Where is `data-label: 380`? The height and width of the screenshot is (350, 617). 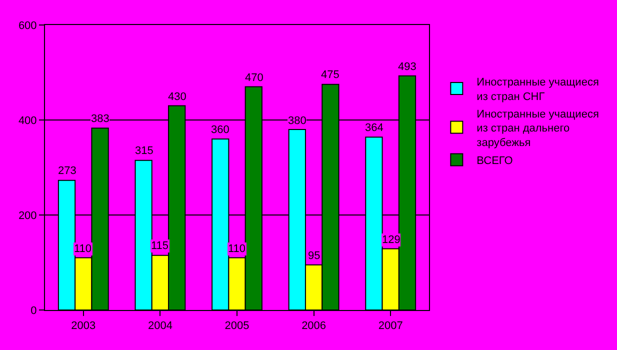
data-label: 380 is located at coordinates (297, 121).